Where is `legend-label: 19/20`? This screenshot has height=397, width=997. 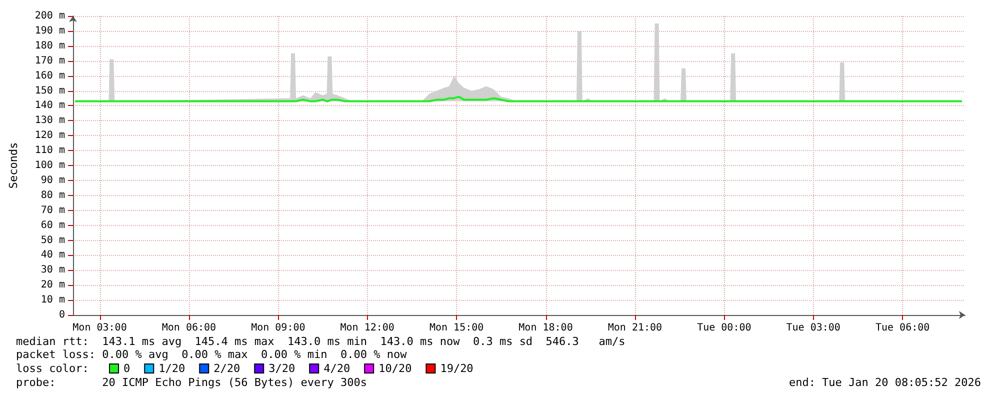
legend-label: 19/20 is located at coordinates (457, 368).